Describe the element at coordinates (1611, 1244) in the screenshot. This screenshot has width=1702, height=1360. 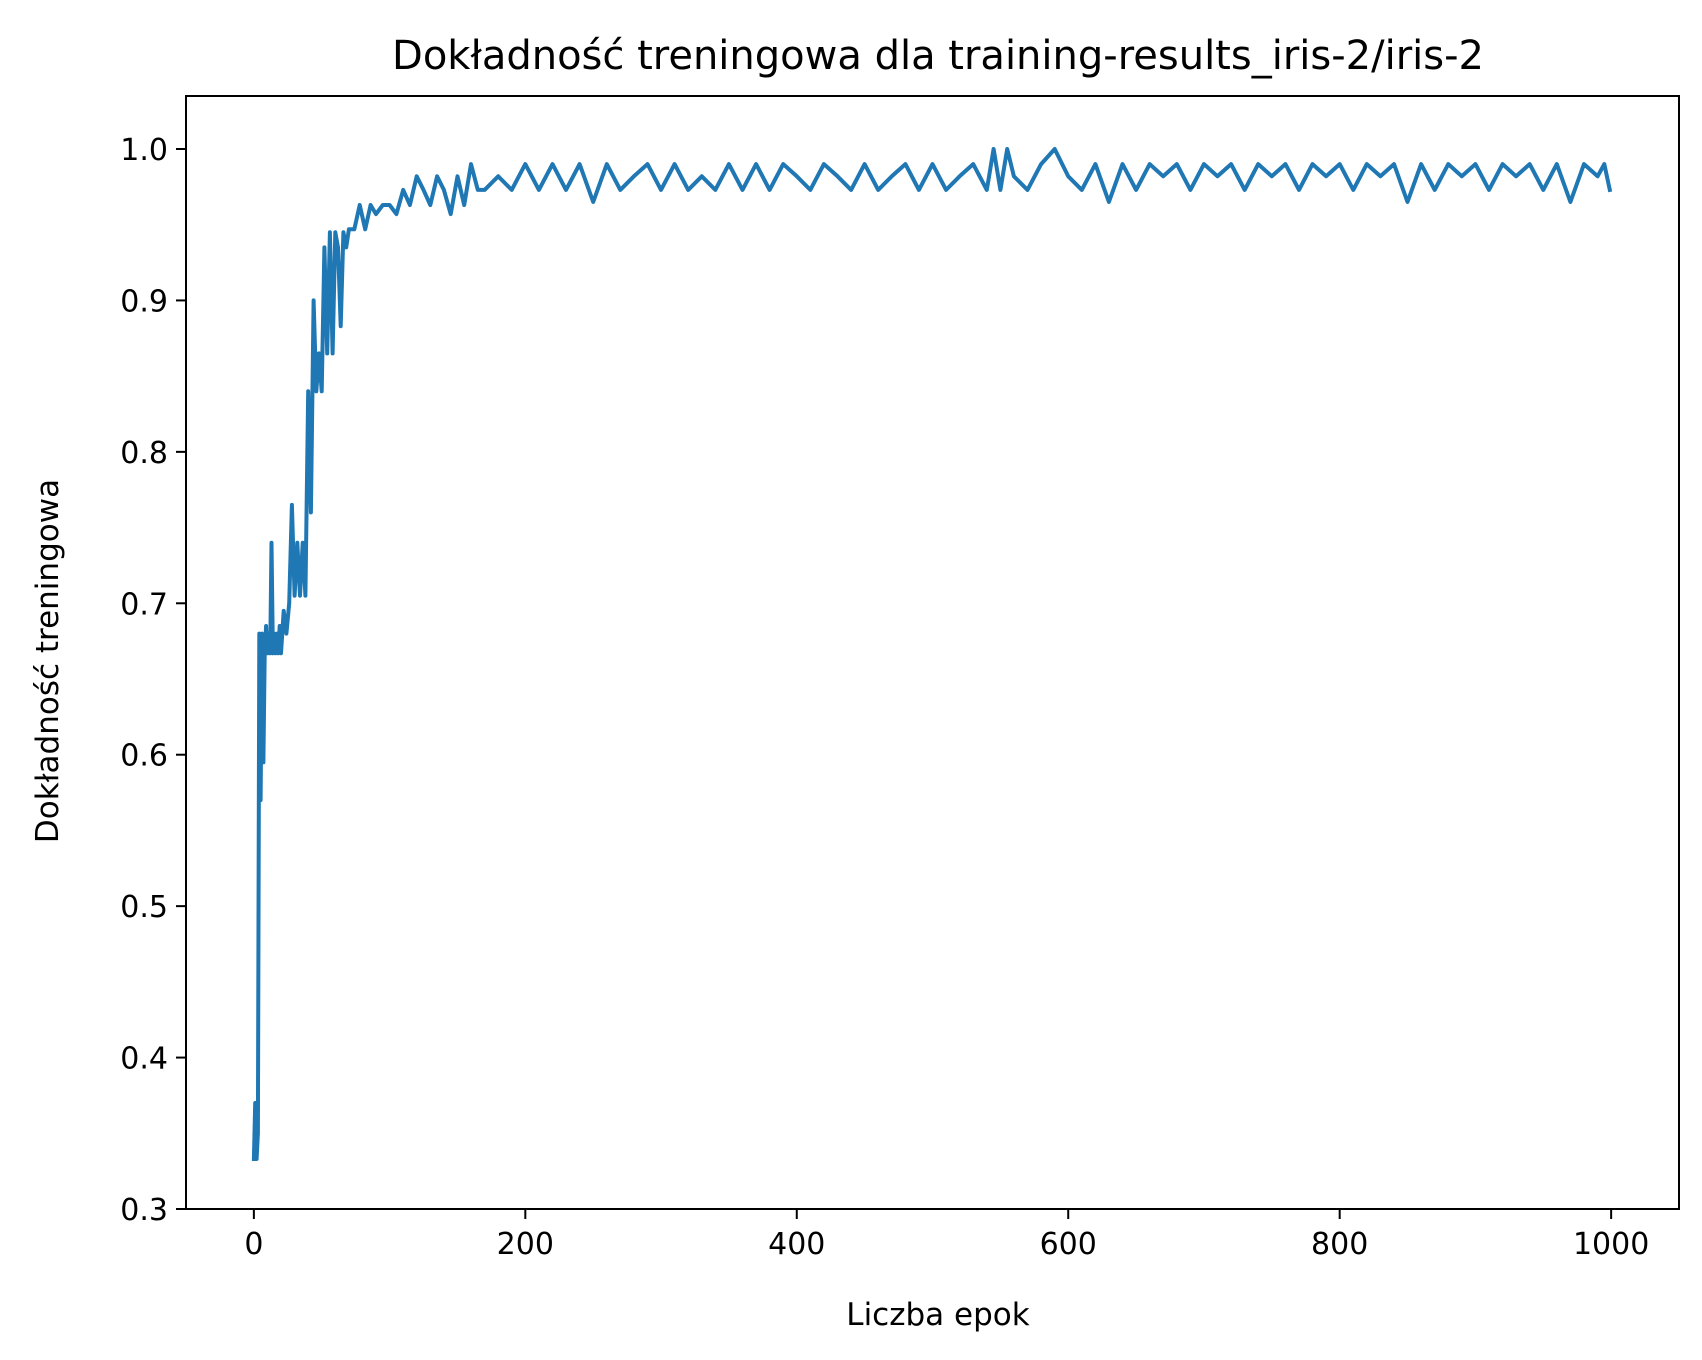
I see `x-tick-label: 1000` at that location.